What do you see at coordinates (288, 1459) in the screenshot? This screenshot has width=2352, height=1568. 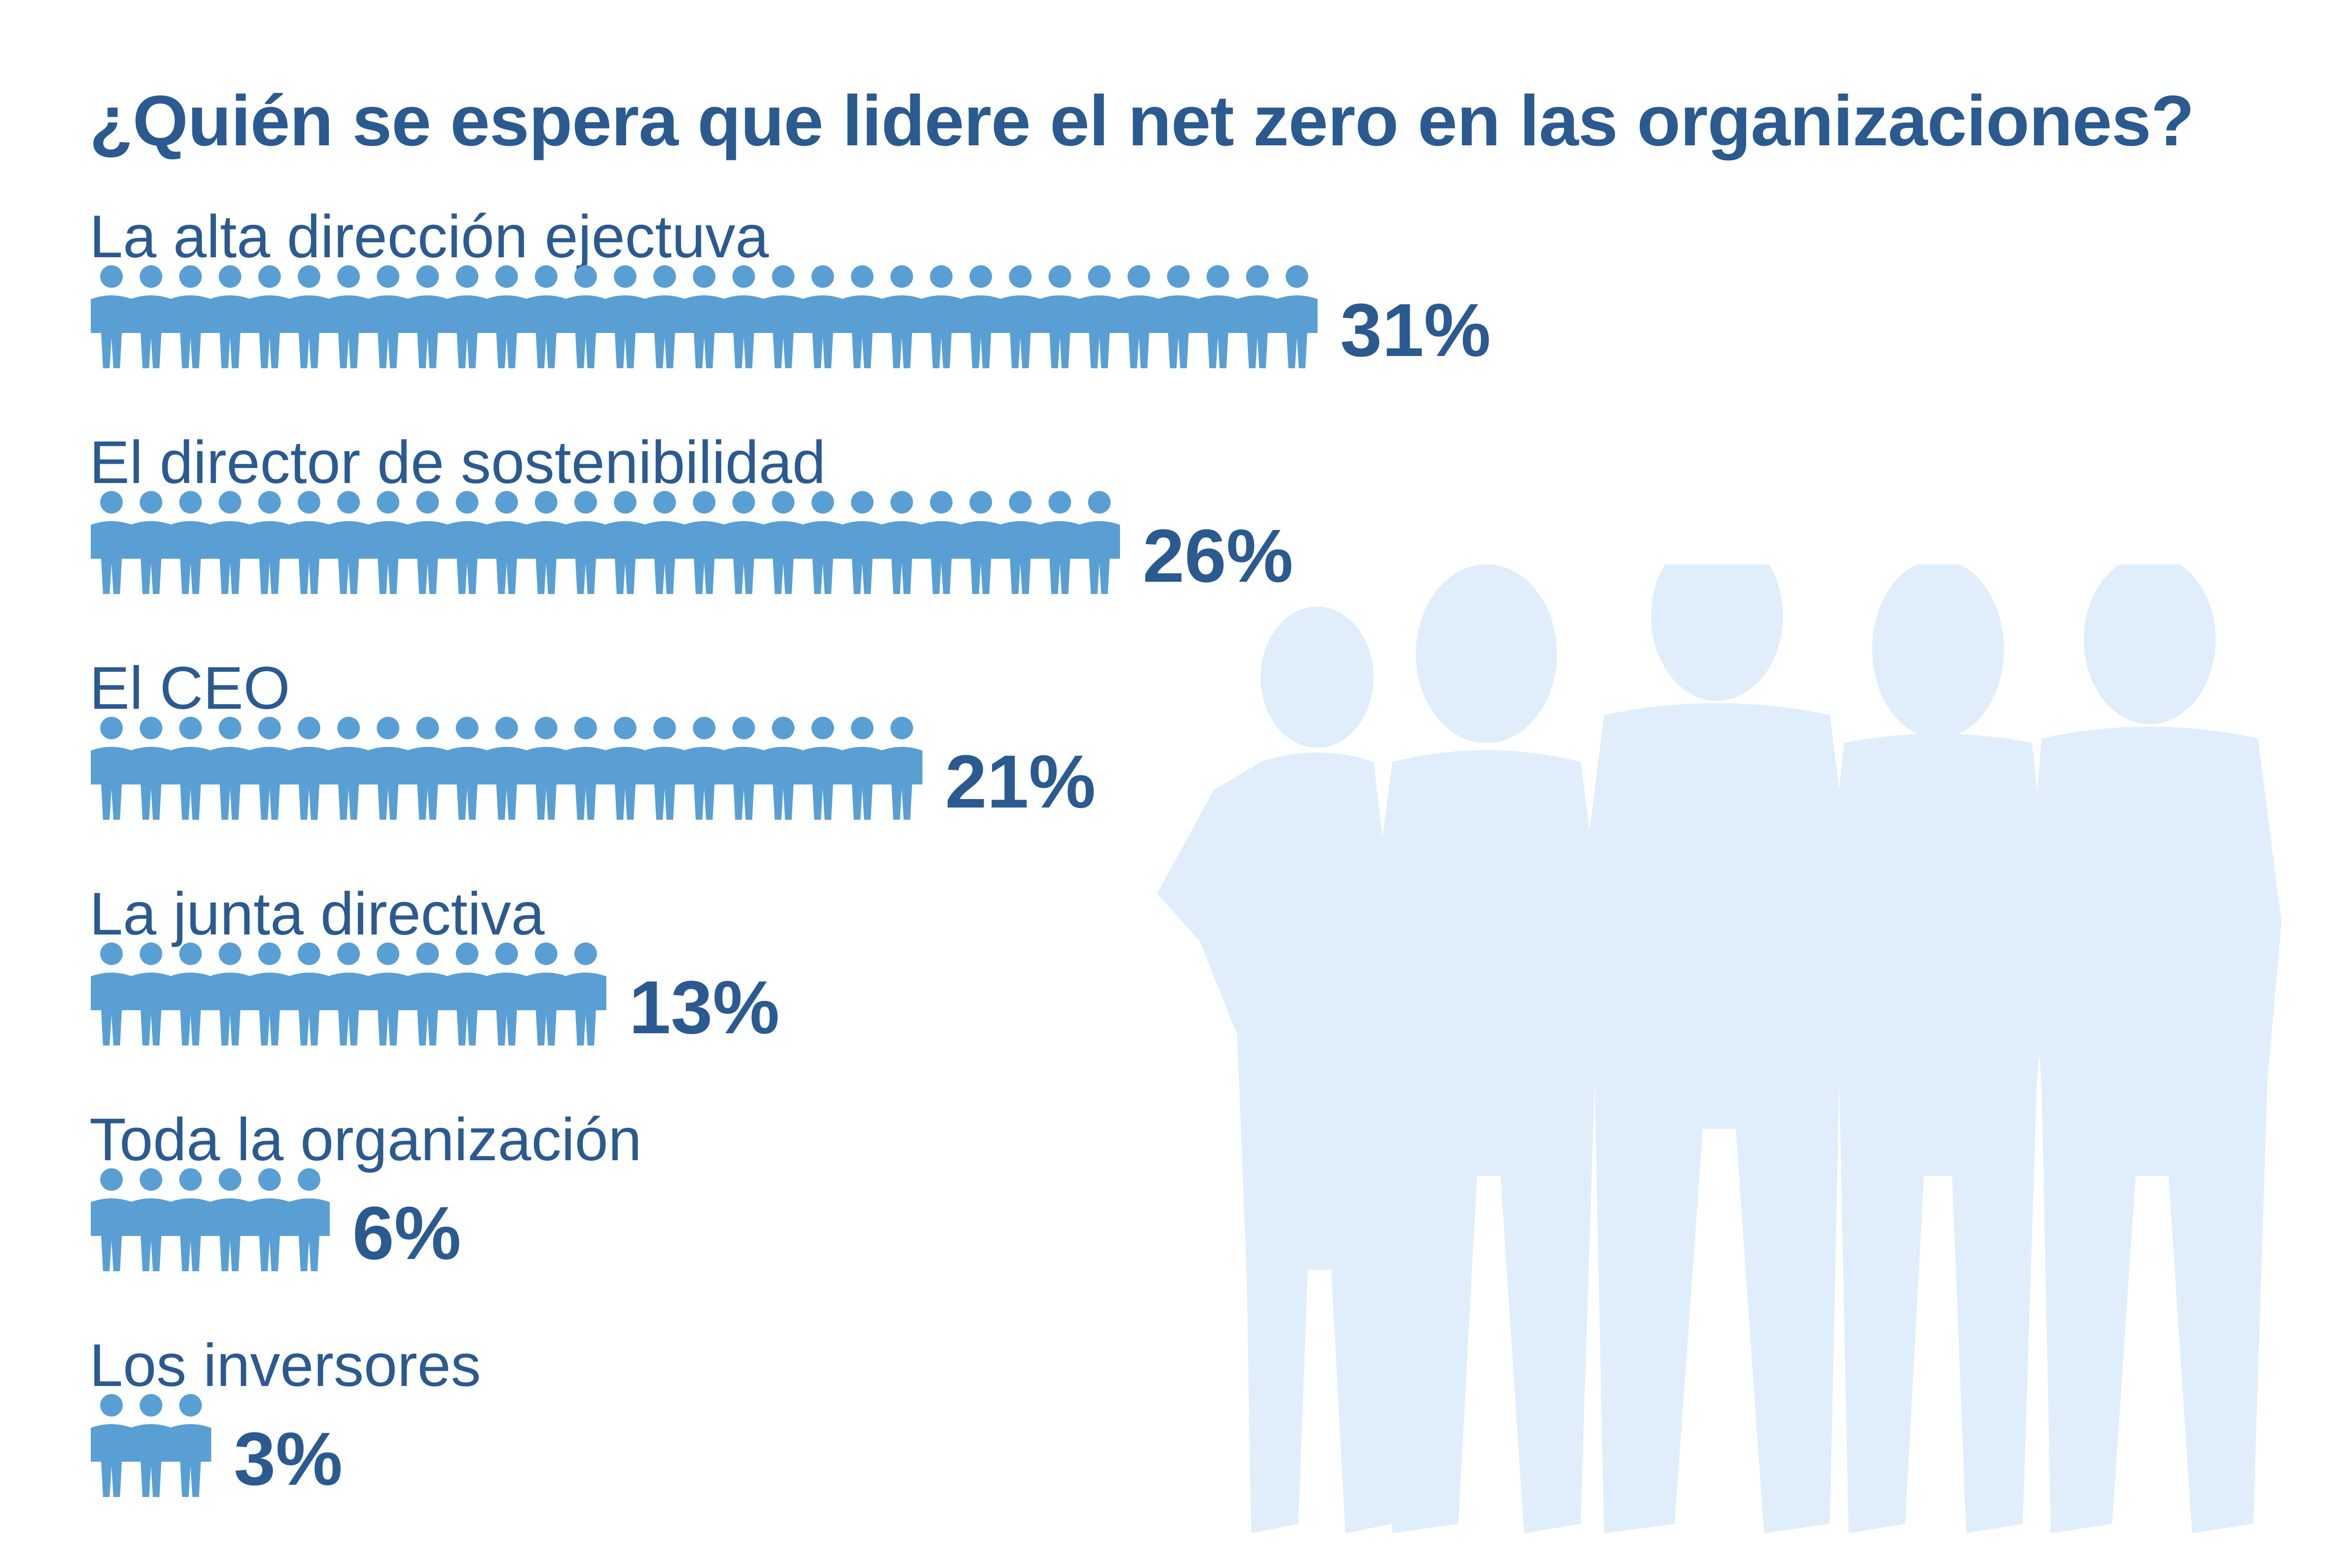 I see `value-label: 3%` at bounding box center [288, 1459].